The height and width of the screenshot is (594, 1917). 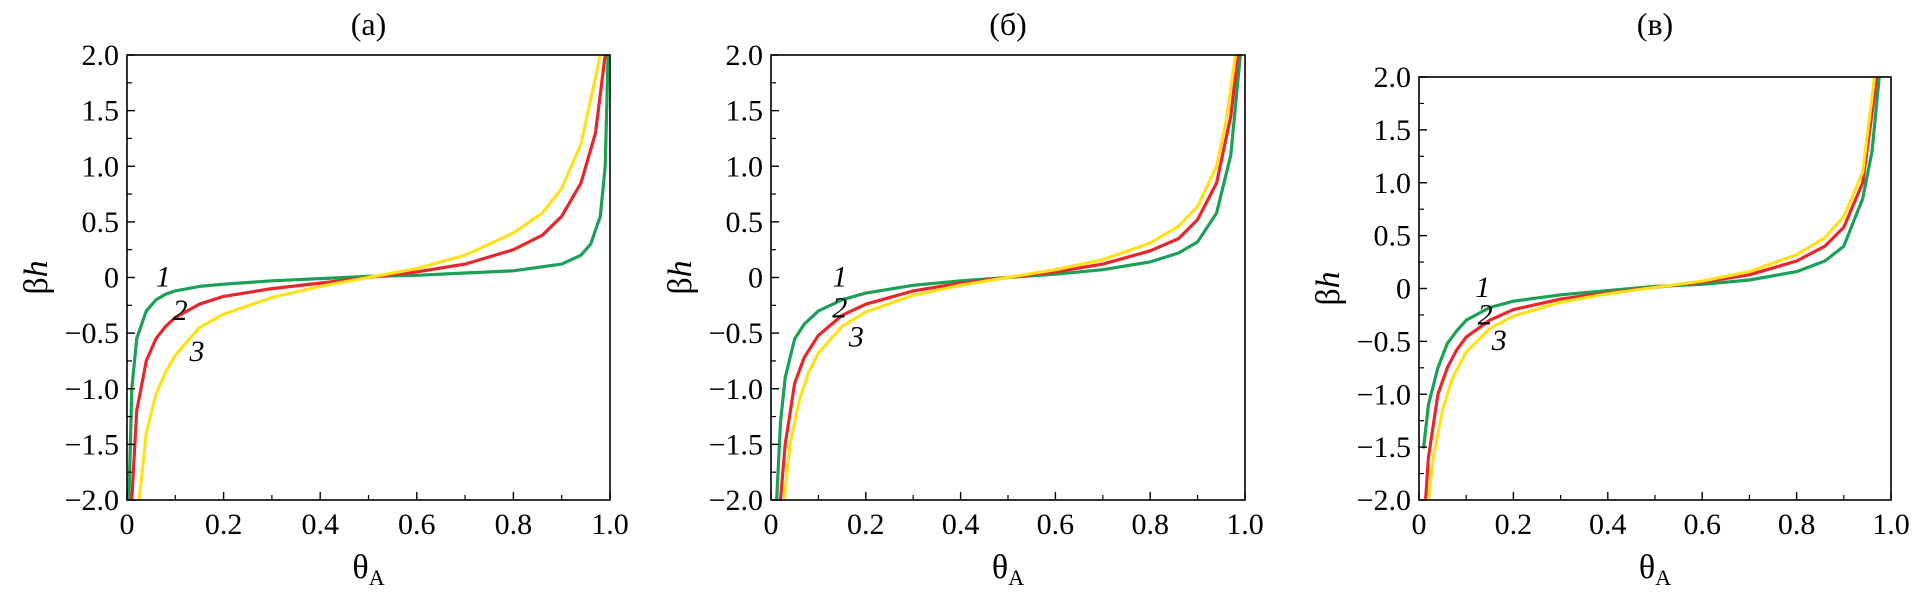 I want to click on panel-title: (б), so click(x=1008, y=24).